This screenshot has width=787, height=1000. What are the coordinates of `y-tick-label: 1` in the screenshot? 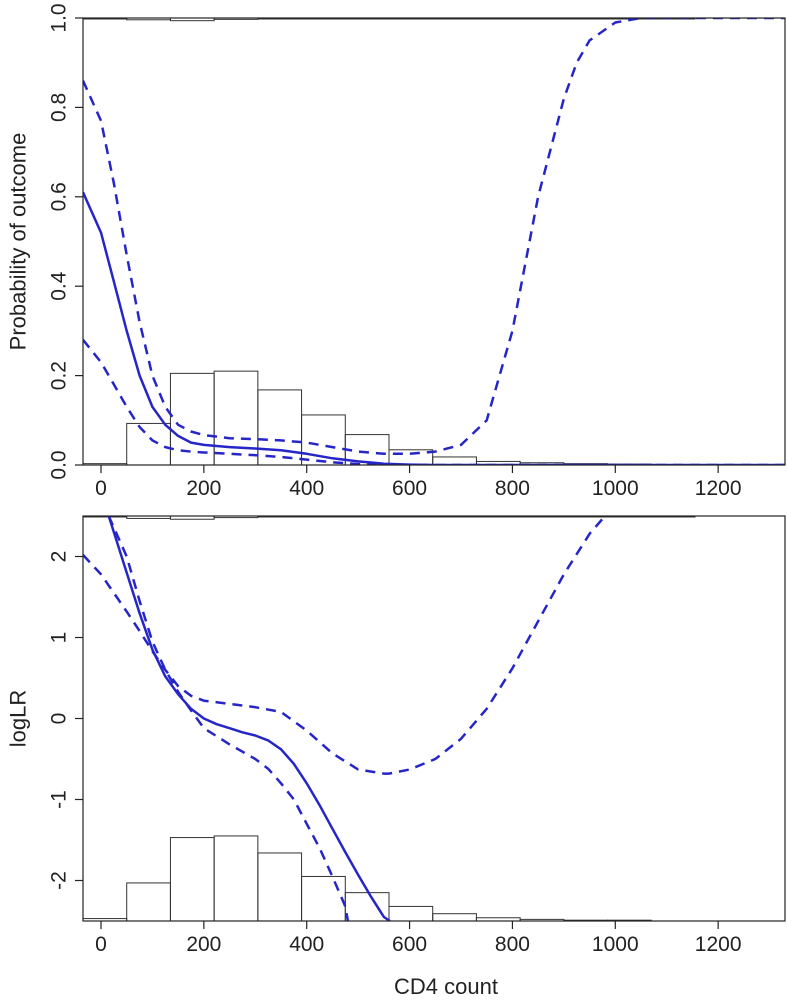 It's located at (58, 638).